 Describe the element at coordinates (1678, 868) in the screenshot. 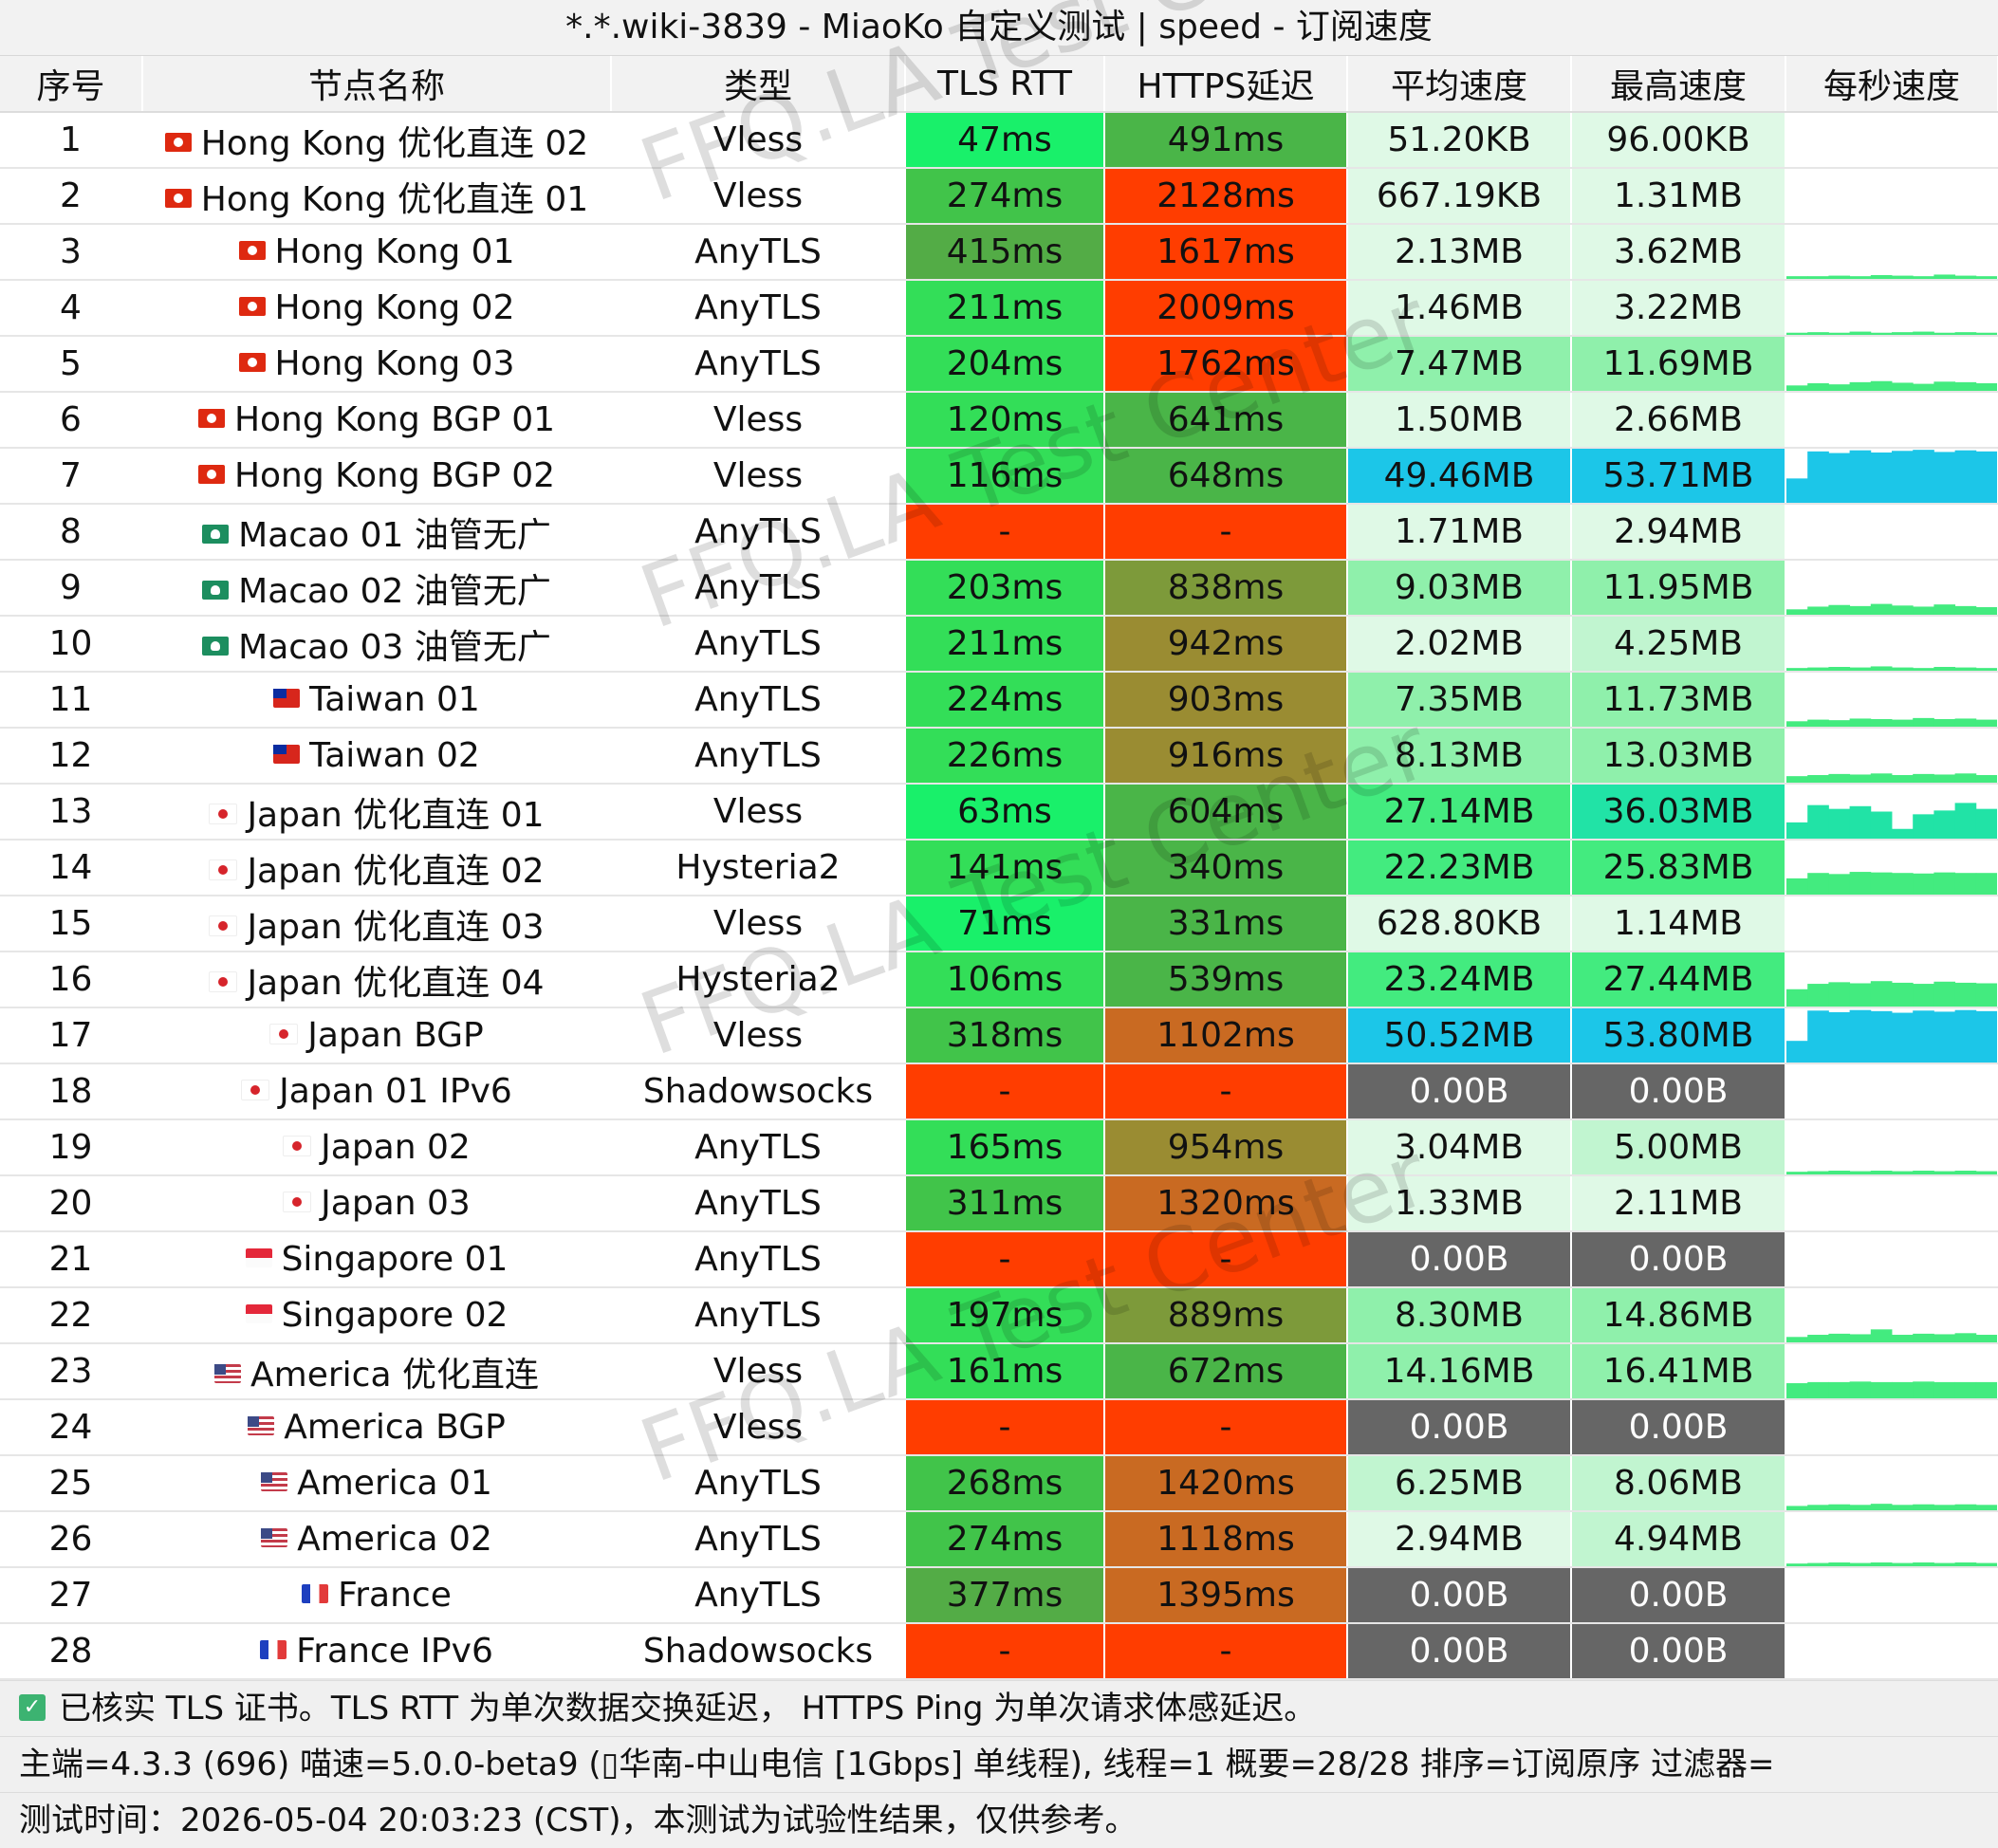

I see `max-speed: 25.83MB` at that location.